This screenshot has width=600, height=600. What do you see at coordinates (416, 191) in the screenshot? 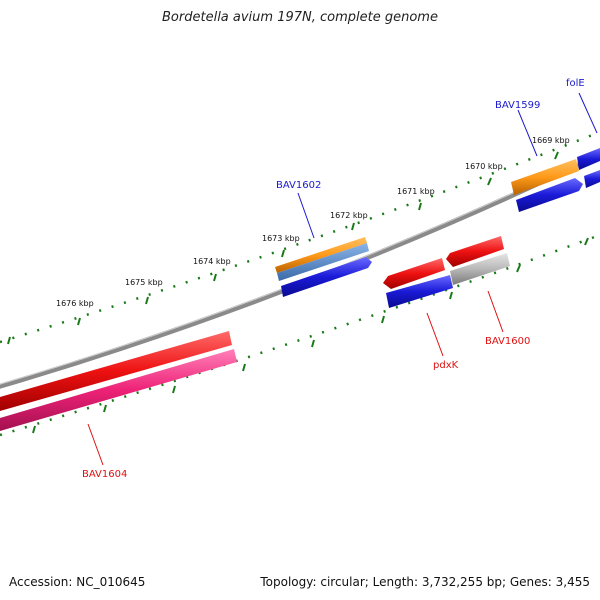
I see `ruler-label-1671: 1671 kbp` at bounding box center [416, 191].